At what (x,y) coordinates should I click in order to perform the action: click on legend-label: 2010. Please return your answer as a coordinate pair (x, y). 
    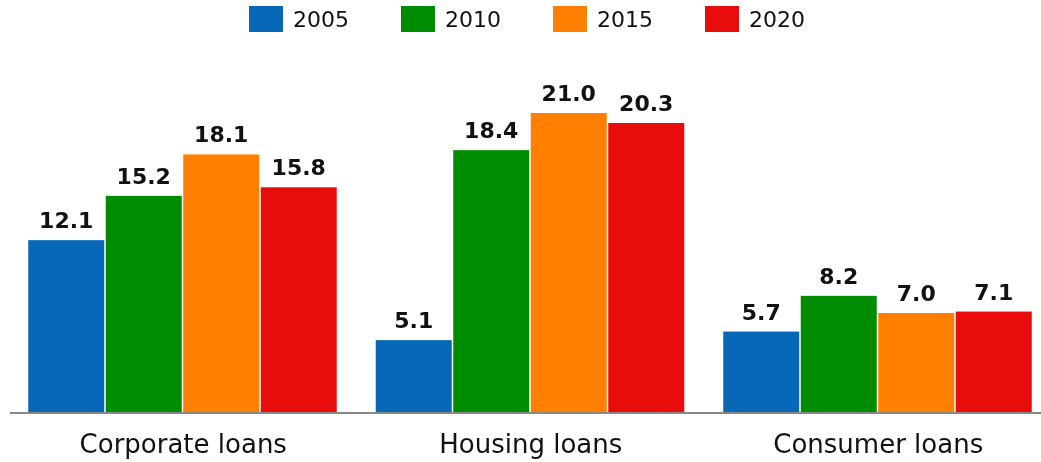
    Looking at the image, I should click on (473, 19).